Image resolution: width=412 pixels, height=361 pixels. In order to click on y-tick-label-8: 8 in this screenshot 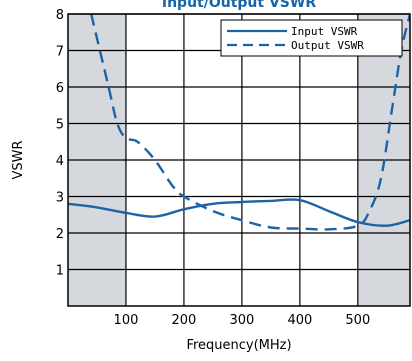, I will do `click(60, 15)`.